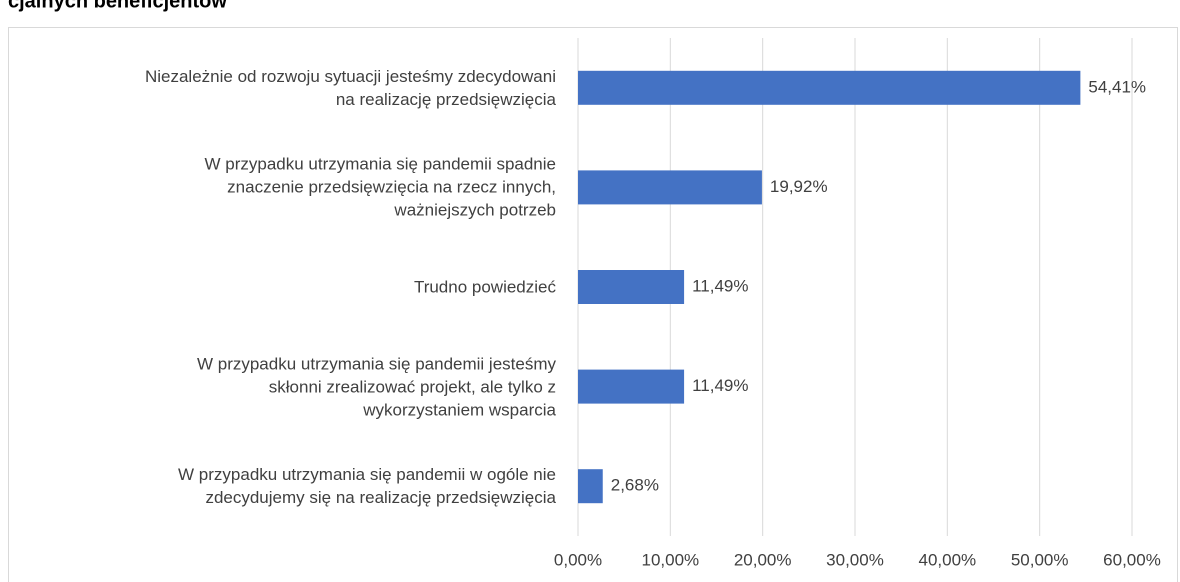 The width and height of the screenshot is (1180, 582). What do you see at coordinates (1132, 559) in the screenshot?
I see `x-tick-label: 60,00%` at bounding box center [1132, 559].